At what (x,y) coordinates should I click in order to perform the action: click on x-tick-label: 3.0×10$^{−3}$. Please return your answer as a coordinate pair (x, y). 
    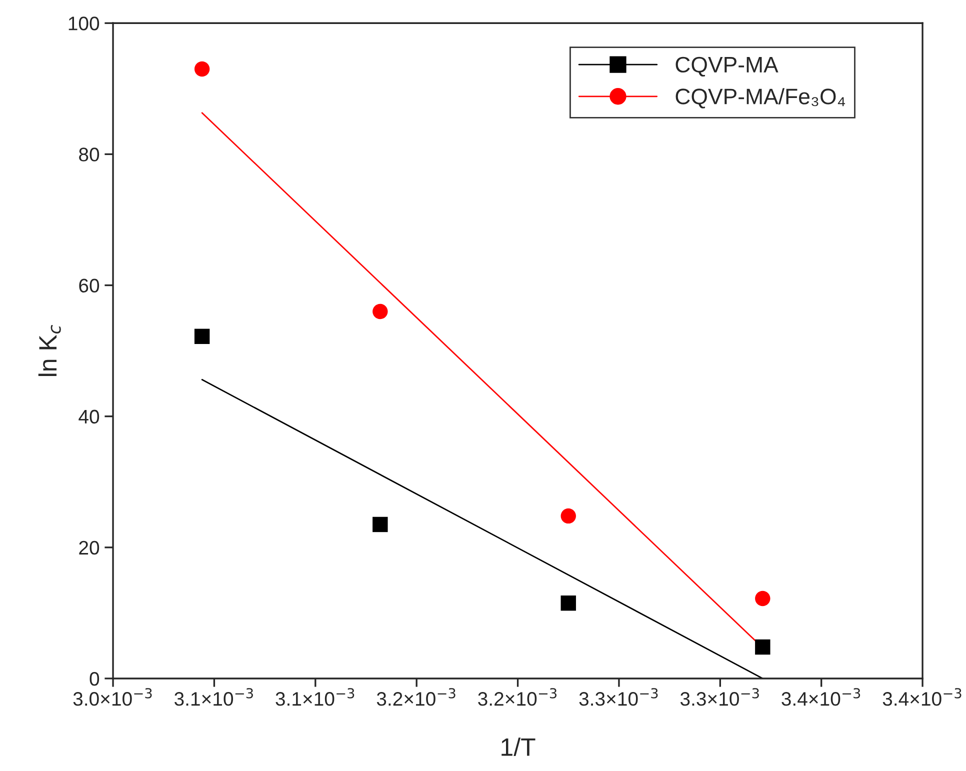
    Looking at the image, I should click on (112, 697).